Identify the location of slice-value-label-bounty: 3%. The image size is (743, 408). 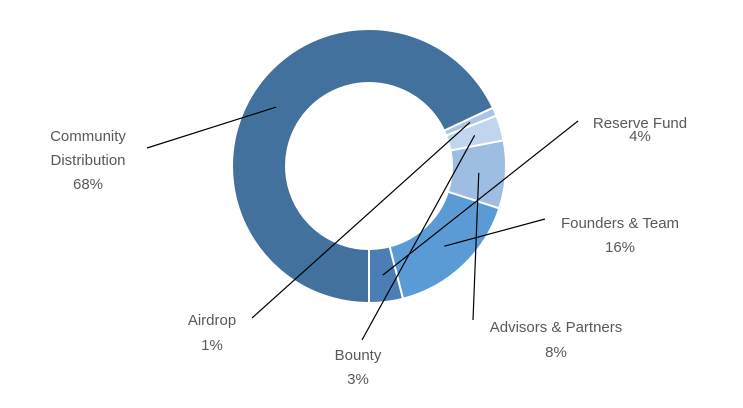
(358, 379).